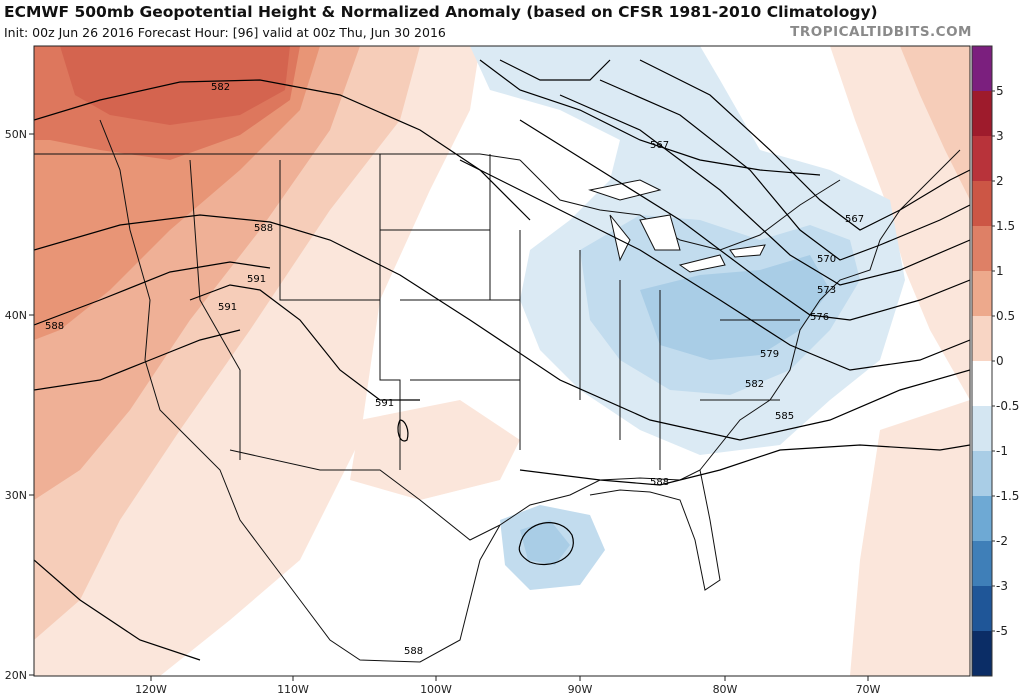 This screenshot has height=696, width=1024. Describe the element at coordinates (819, 317) in the screenshot. I see `contour-label: 576` at that location.